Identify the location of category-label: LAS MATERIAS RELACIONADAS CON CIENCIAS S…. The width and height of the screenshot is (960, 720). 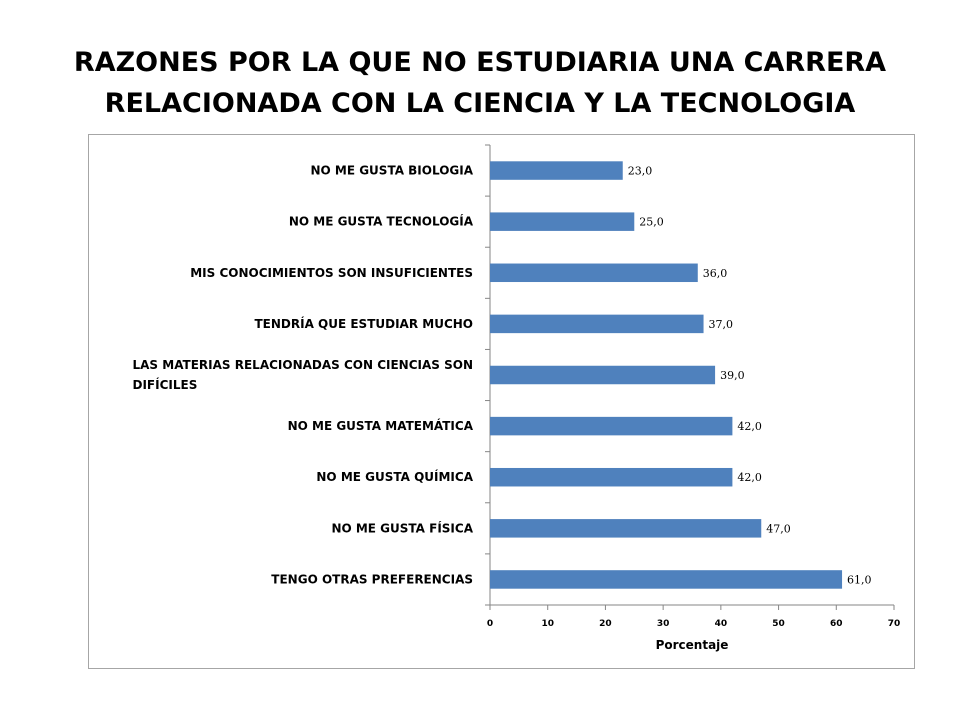
(303, 375).